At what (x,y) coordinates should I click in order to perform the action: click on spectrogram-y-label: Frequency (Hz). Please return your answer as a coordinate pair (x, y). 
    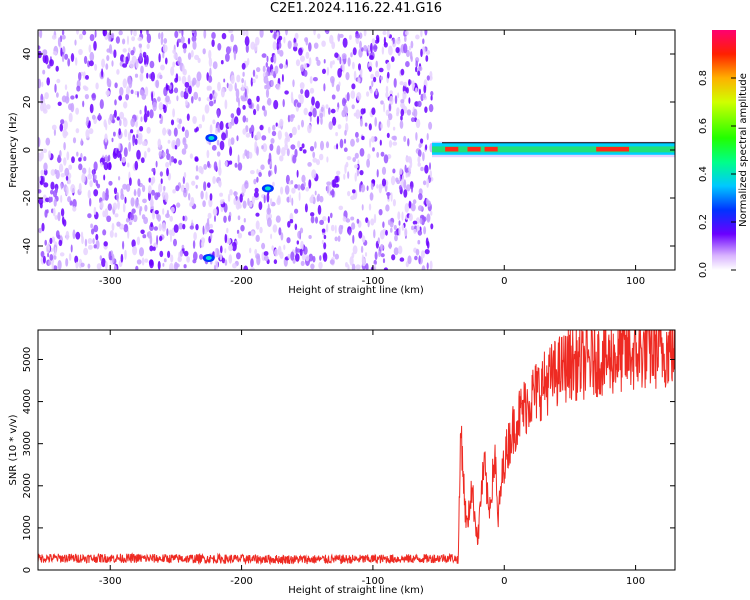
    Looking at the image, I should click on (13, 150).